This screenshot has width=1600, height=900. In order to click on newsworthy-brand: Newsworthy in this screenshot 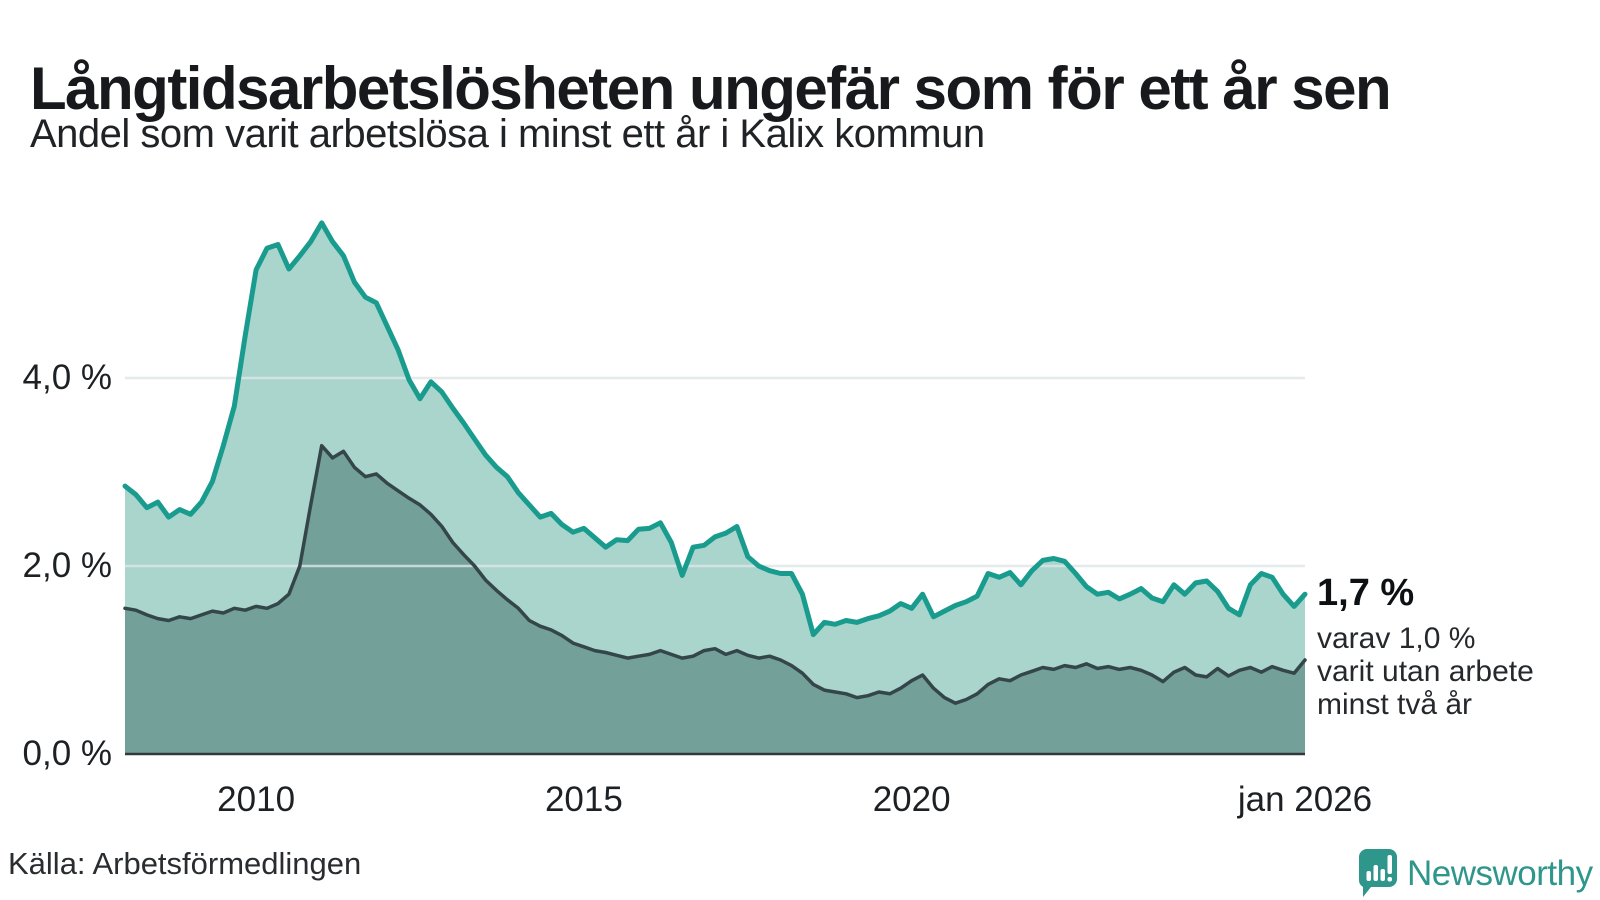, I will do `click(1475, 873)`.